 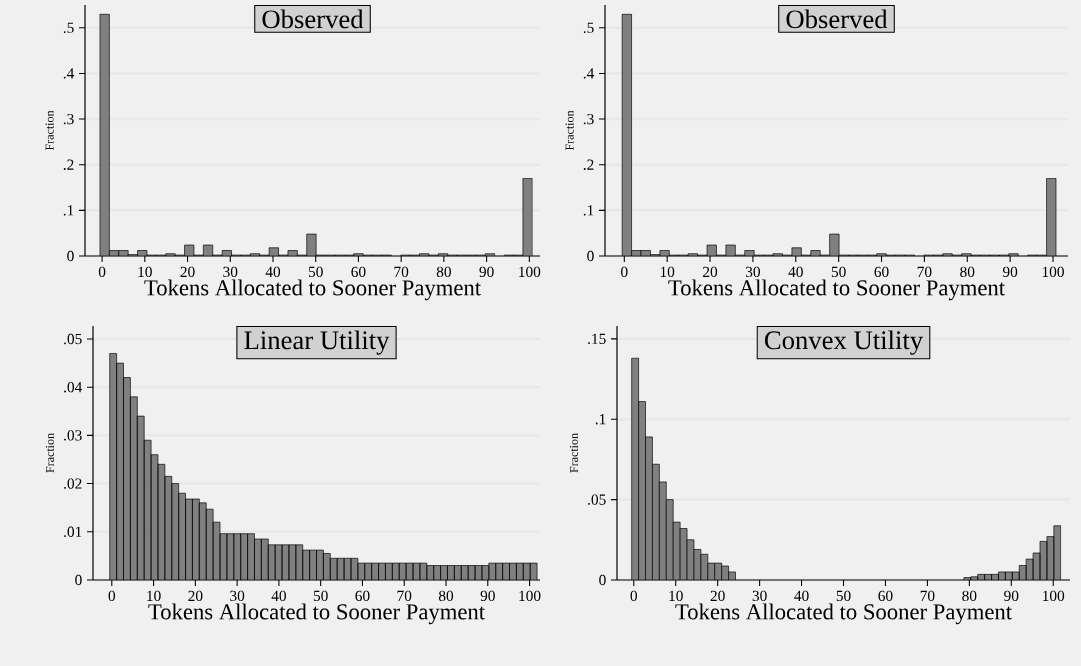 What do you see at coordinates (73, 387) in the screenshot?
I see `y-tick-label: .04` at bounding box center [73, 387].